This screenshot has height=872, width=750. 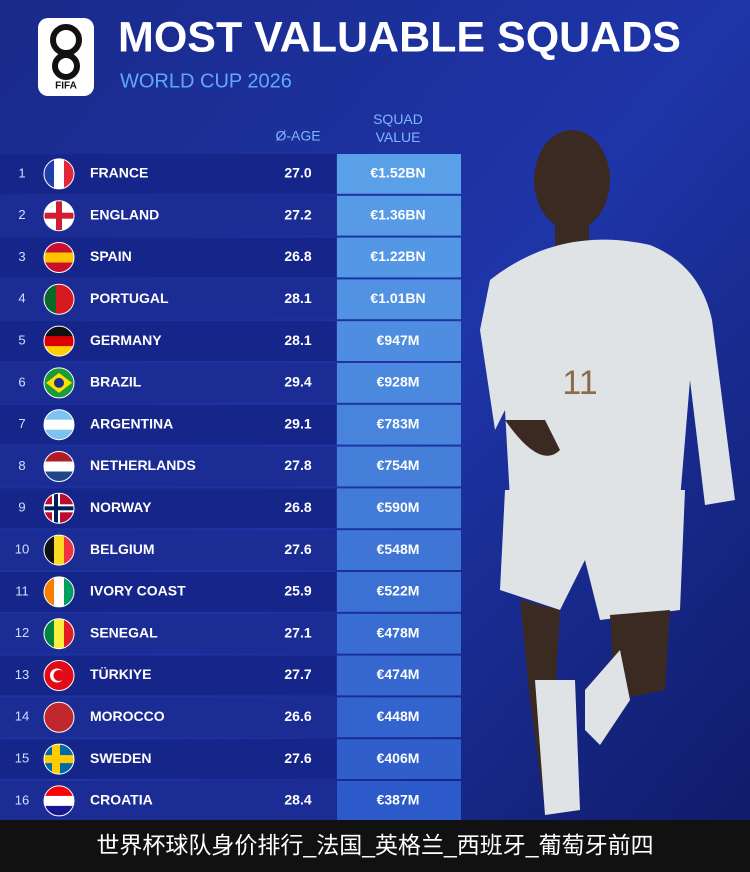 I want to click on rank: 1, so click(x=21, y=172).